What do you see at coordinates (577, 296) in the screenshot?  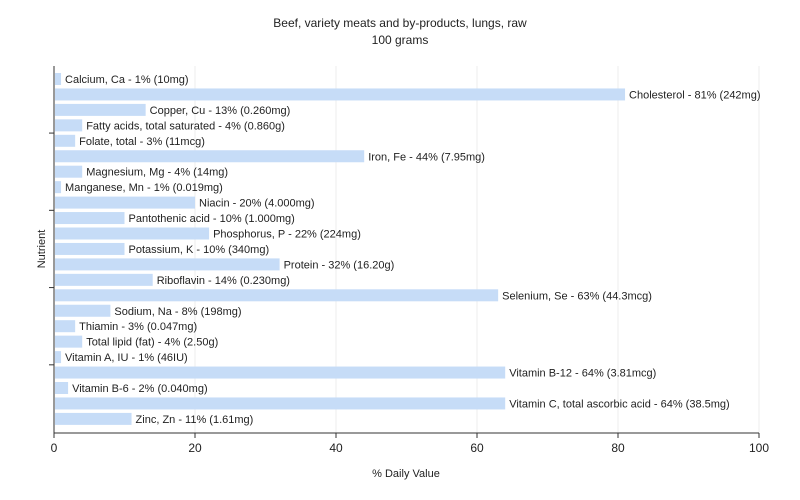 I see `bar-label: Selenium, Se - 63% (44.3mcg)` at bounding box center [577, 296].